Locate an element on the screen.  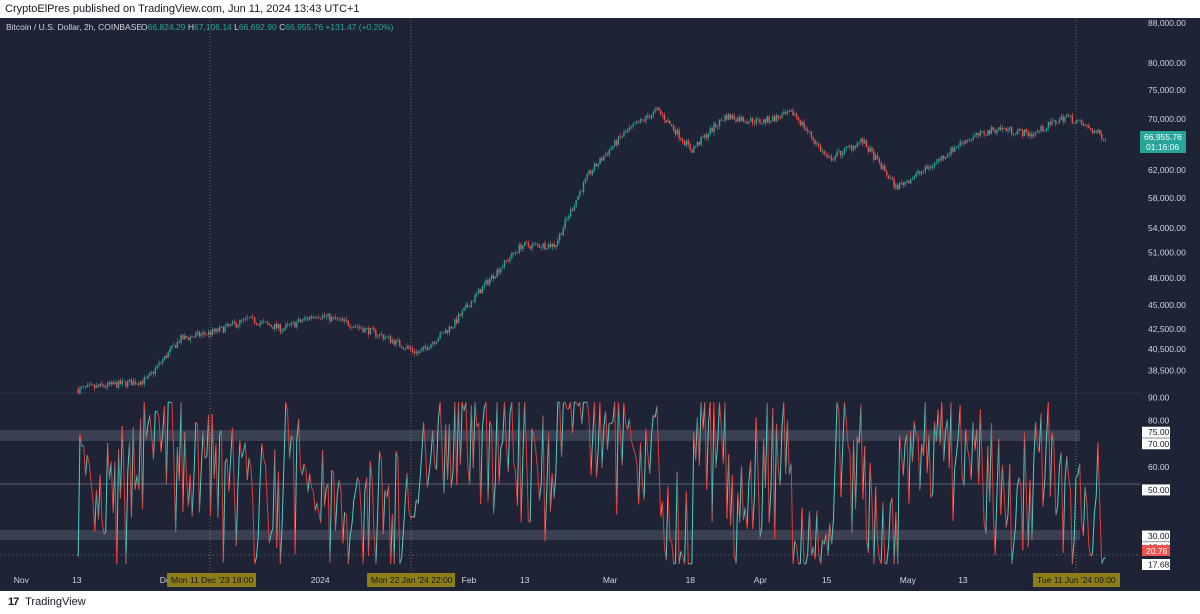
time-tick-label: 15 is located at coordinates (827, 580).